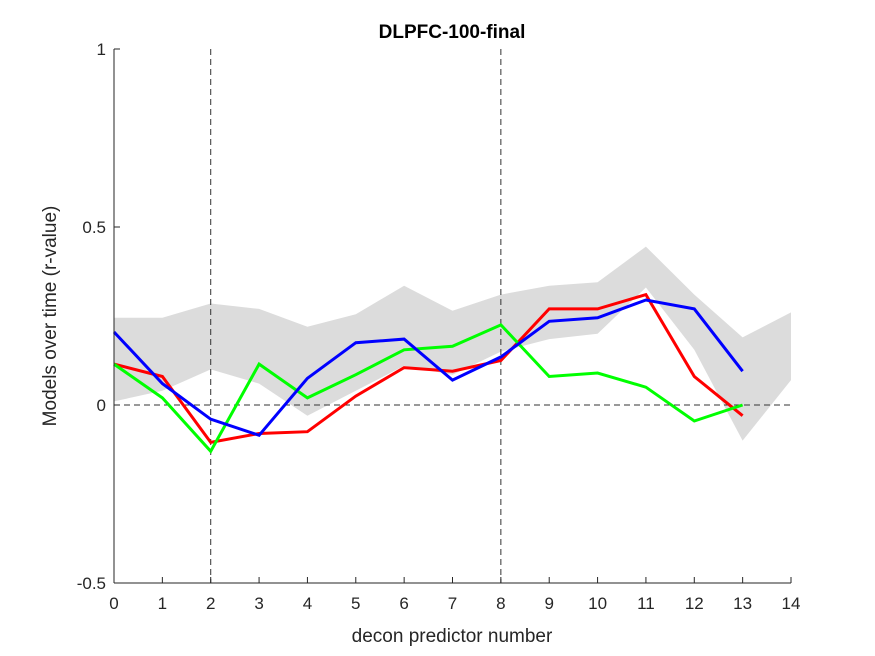 The height and width of the screenshot is (656, 875). Describe the element at coordinates (791, 603) in the screenshot. I see `x-tick-label: 14` at that location.